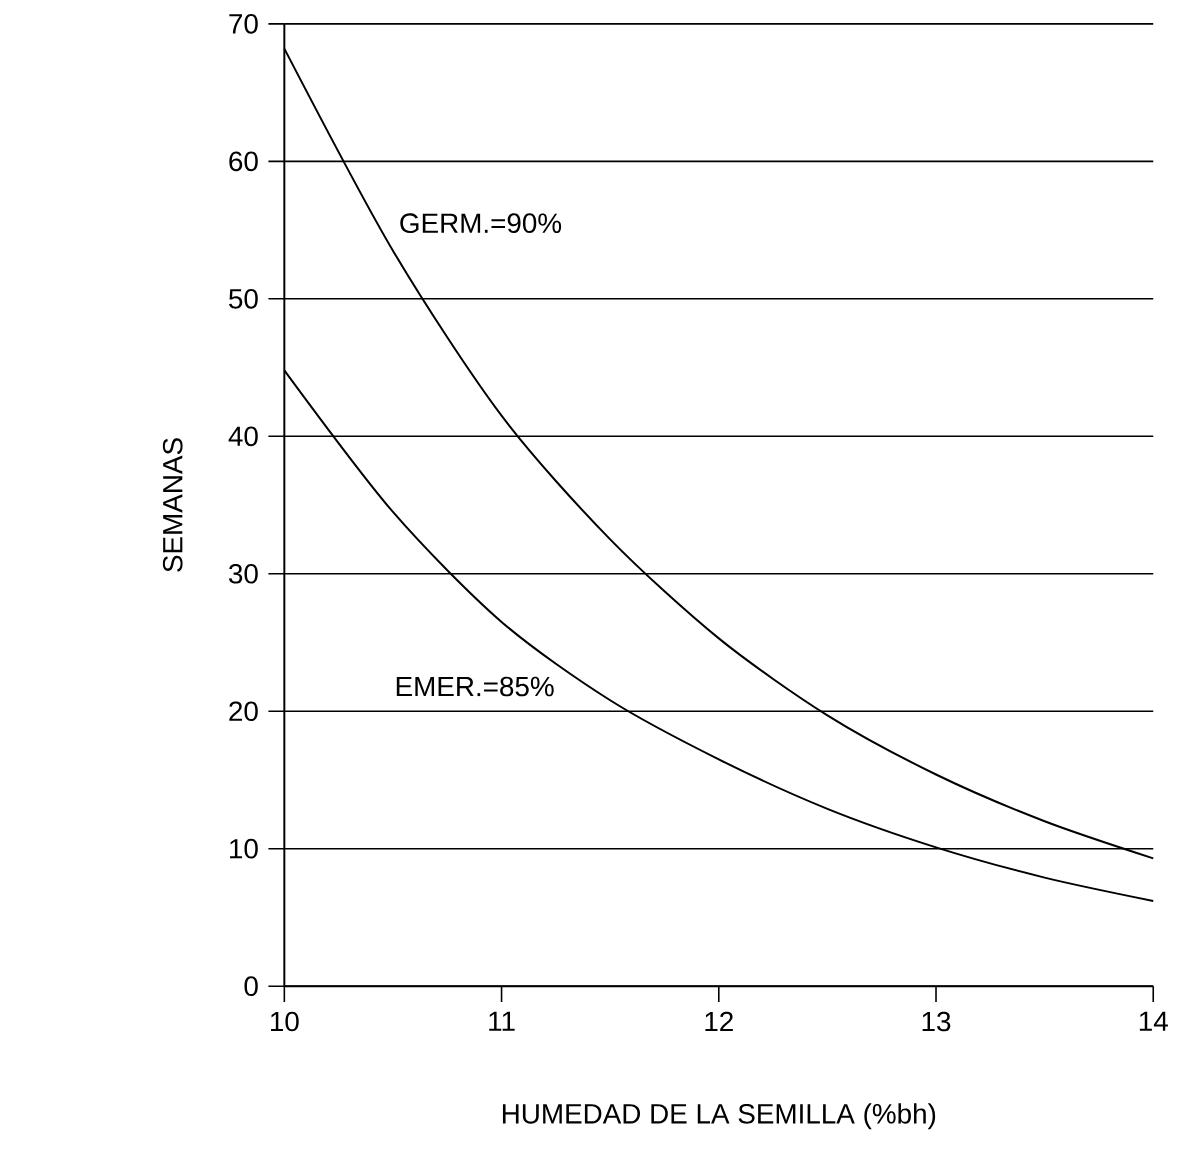 The height and width of the screenshot is (1170, 1178). I want to click on y-tick-label: 20, so click(243, 711).